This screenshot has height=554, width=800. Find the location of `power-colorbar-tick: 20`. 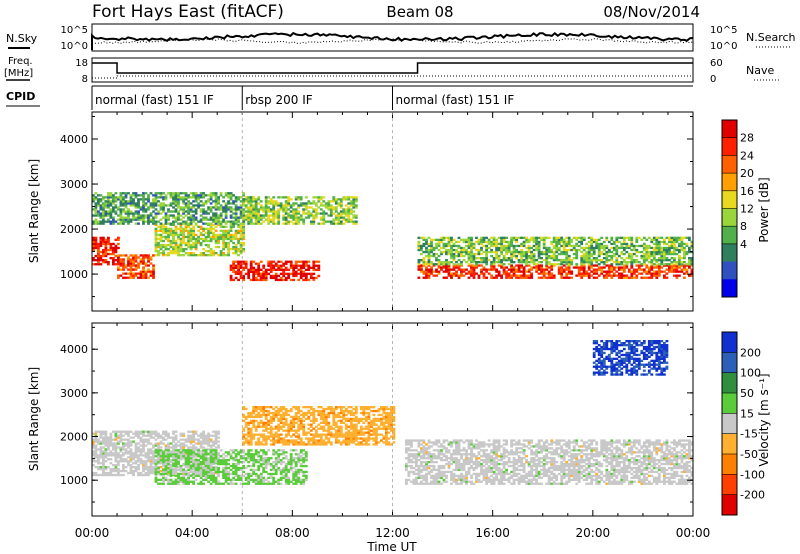

power-colorbar-tick: 20 is located at coordinates (747, 173).